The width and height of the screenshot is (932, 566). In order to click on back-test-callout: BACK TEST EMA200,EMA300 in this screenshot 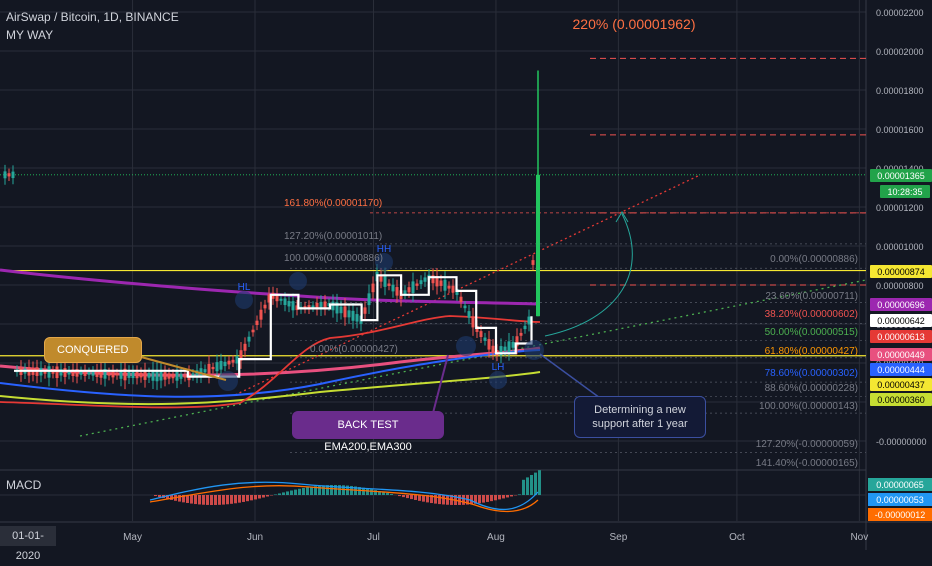, I will do `click(368, 425)`.